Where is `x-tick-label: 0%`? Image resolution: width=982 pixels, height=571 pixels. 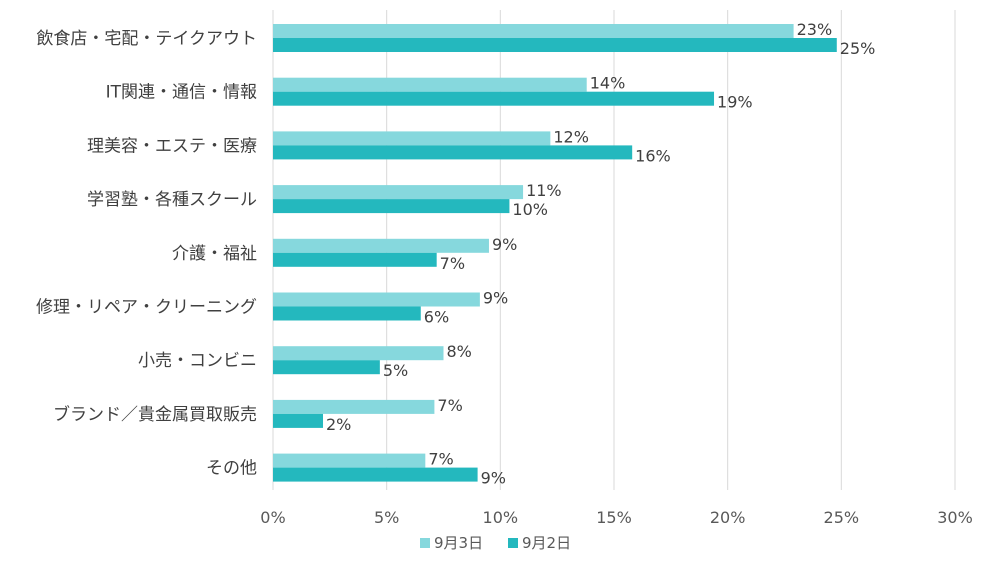
x-tick-label: 0% is located at coordinates (272, 517).